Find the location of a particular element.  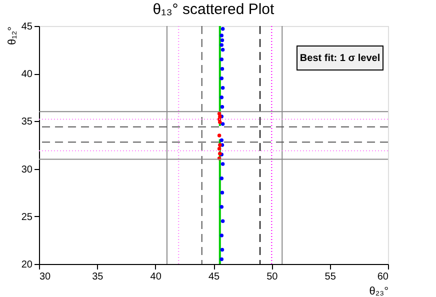

x-tick-label: 35 is located at coordinates (98, 277).